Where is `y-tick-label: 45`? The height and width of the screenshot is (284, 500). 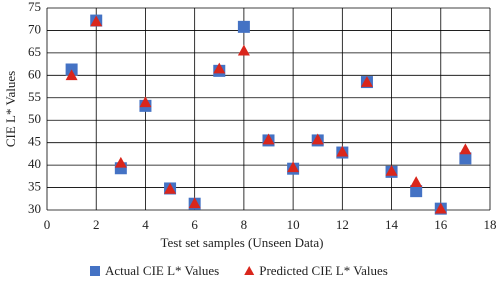
y-tick-label: 45 is located at coordinates (34, 141).